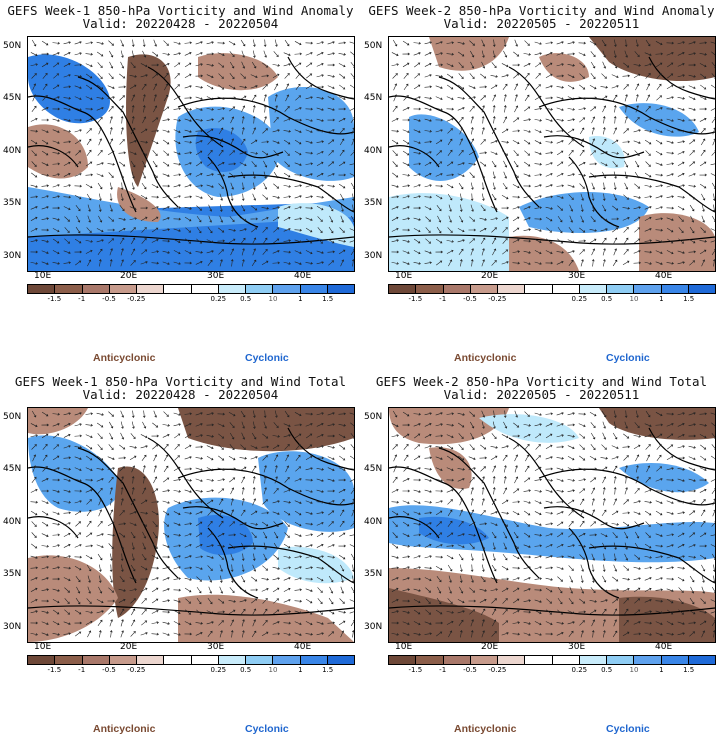  What do you see at coordinates (577, 647) in the screenshot?
I see `longitude-label: 30E` at bounding box center [577, 647].